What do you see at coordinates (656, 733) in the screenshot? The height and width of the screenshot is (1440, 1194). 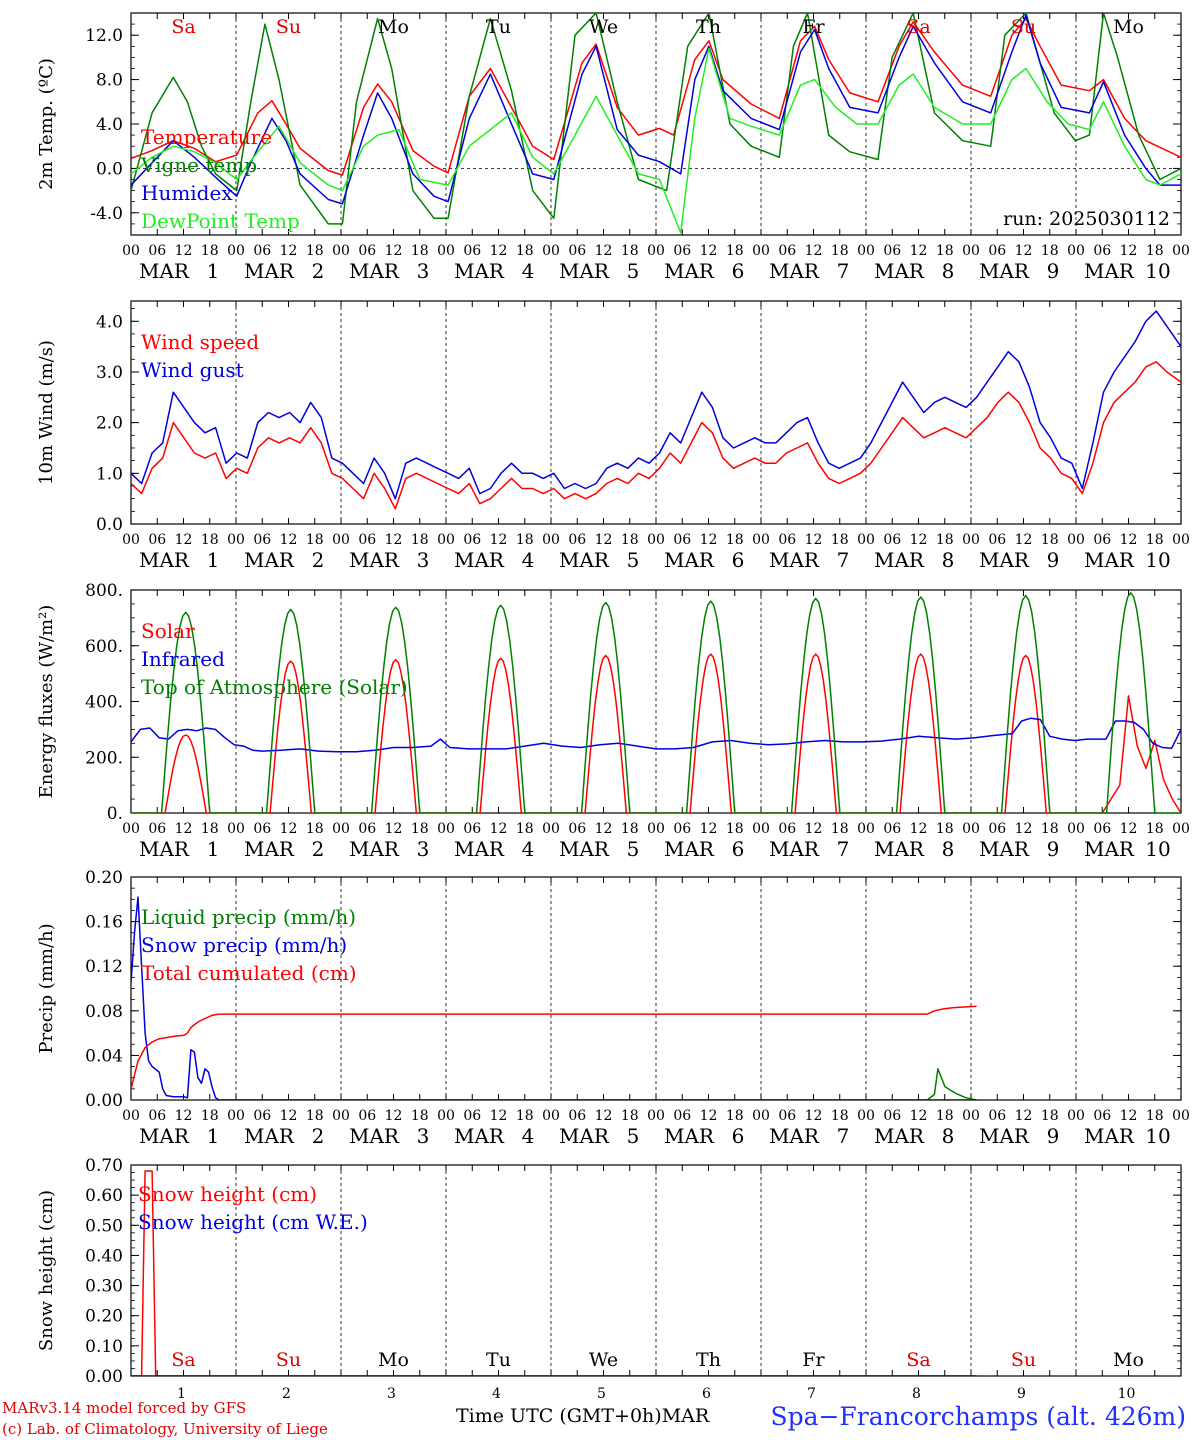 I see `series-line-solar` at bounding box center [656, 733].